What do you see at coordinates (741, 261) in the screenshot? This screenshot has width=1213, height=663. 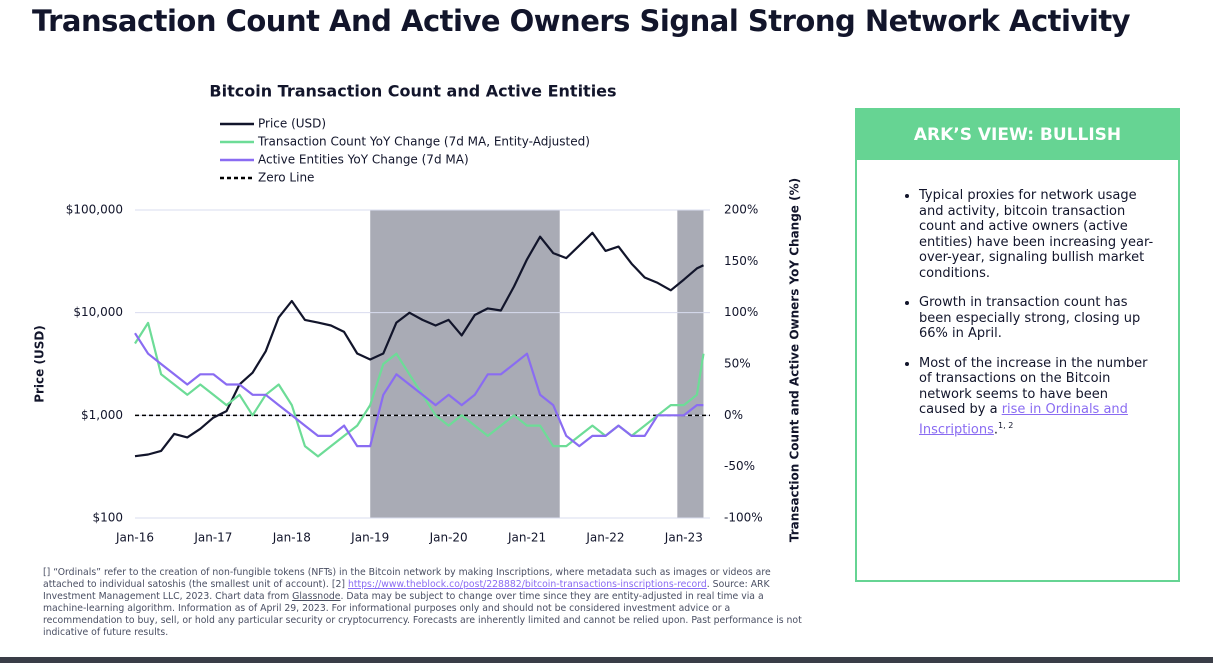 I see `y2-tick-label: 150%` at bounding box center [741, 261].